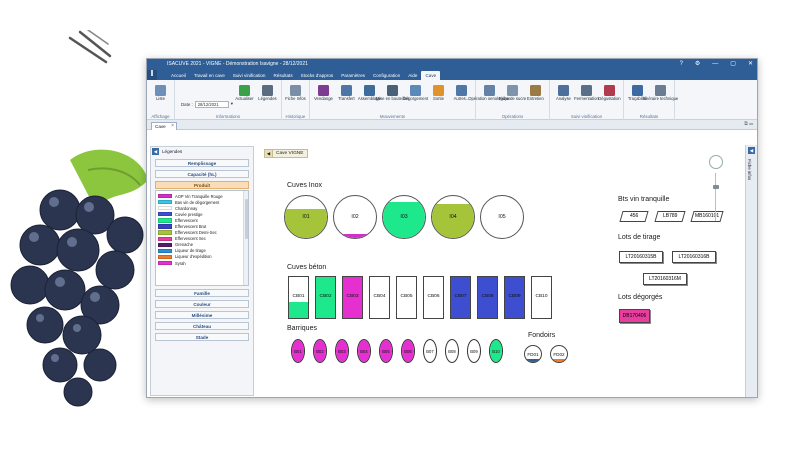 This screenshot has width=800, height=450. What do you see at coordinates (355, 217) in the screenshot?
I see `cuve-inox: I02` at bounding box center [355, 217].